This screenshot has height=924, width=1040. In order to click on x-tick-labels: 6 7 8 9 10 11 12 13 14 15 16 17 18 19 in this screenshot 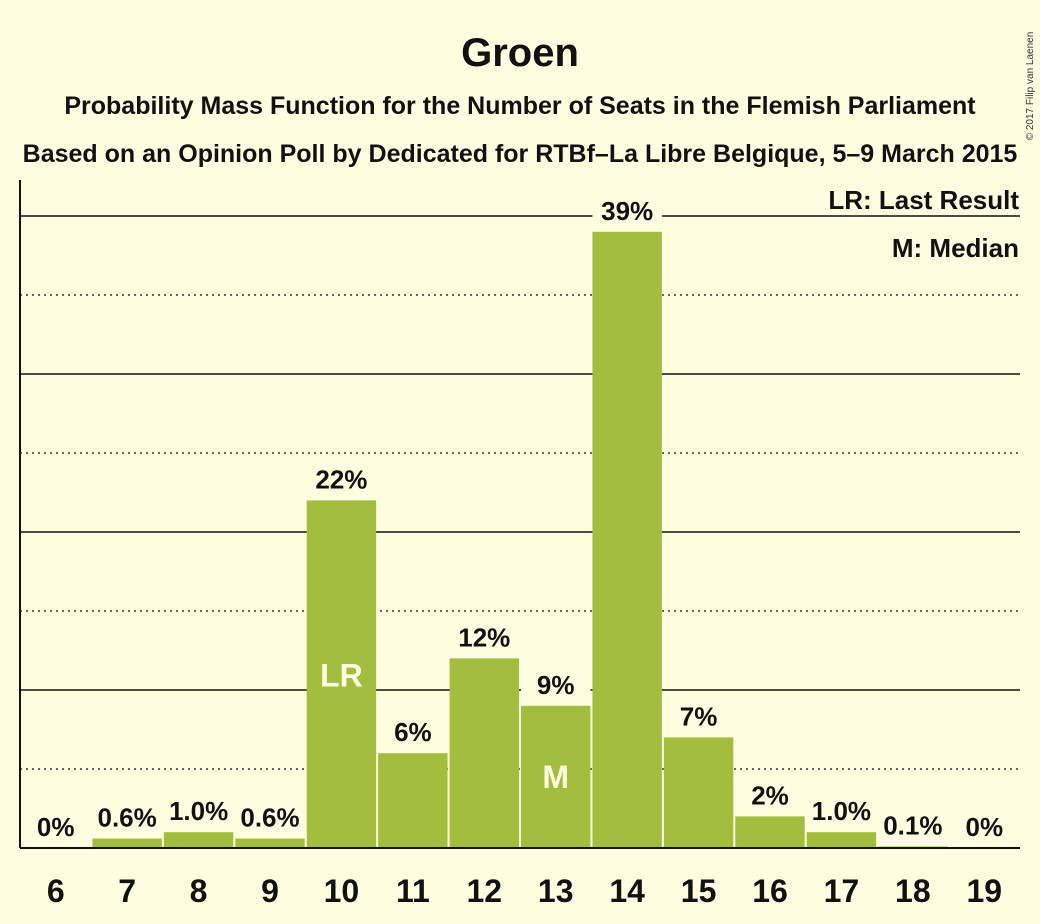, I will do `click(524, 891)`.